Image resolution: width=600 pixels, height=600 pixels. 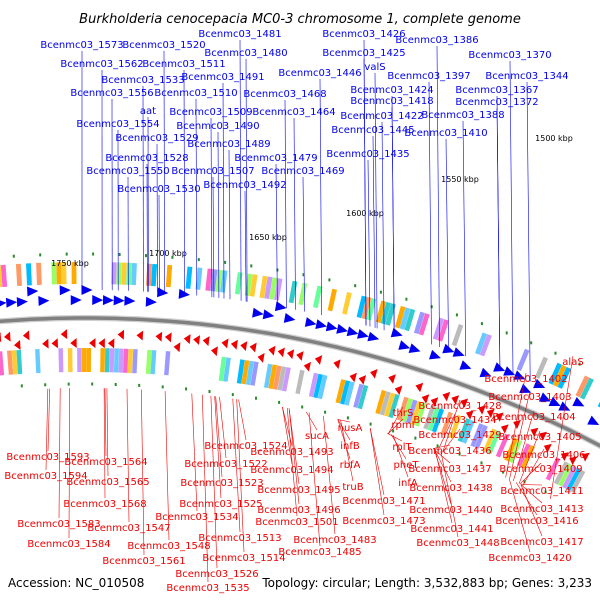 I want to click on reverse-gene-label: nusA, so click(x=350, y=428).